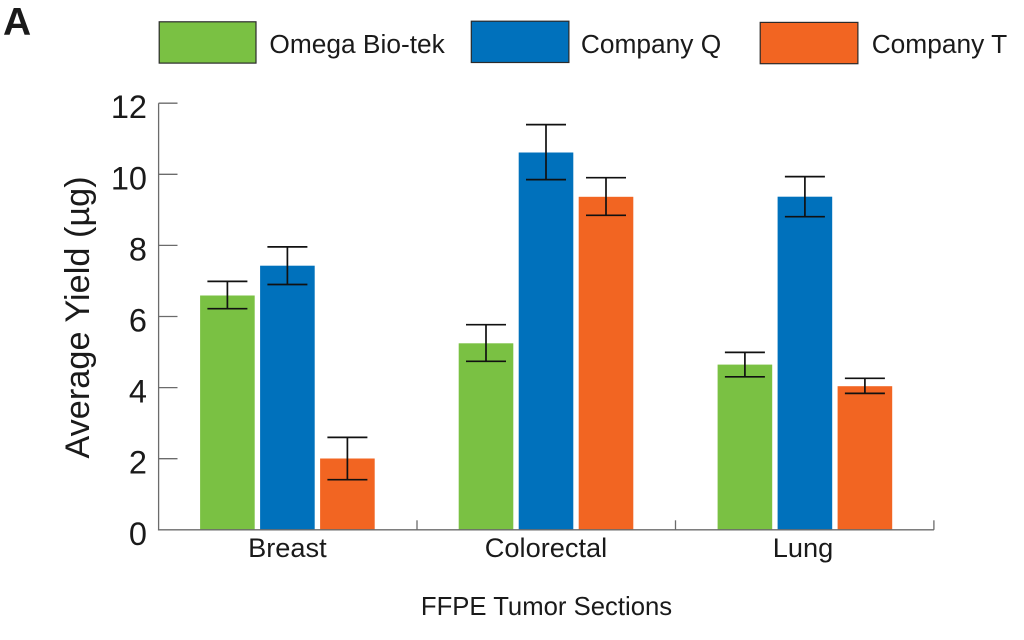 The width and height of the screenshot is (1024, 640). I want to click on svg-text: 10, so click(129, 178).